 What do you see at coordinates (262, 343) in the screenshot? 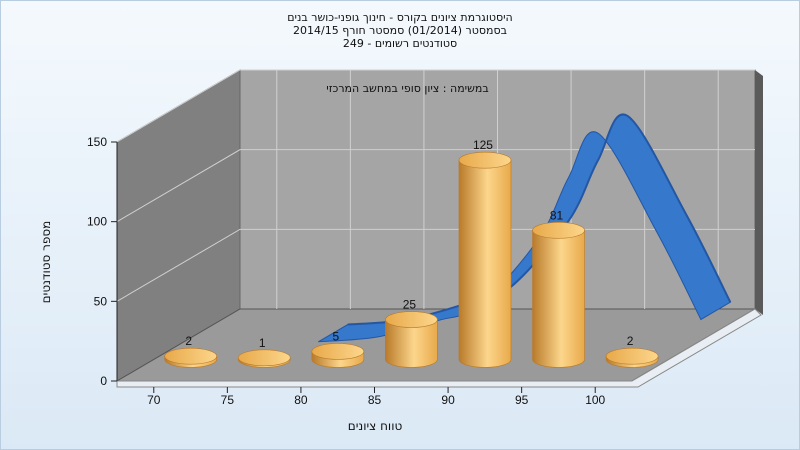
I see `bar-value-label: 1` at bounding box center [262, 343].